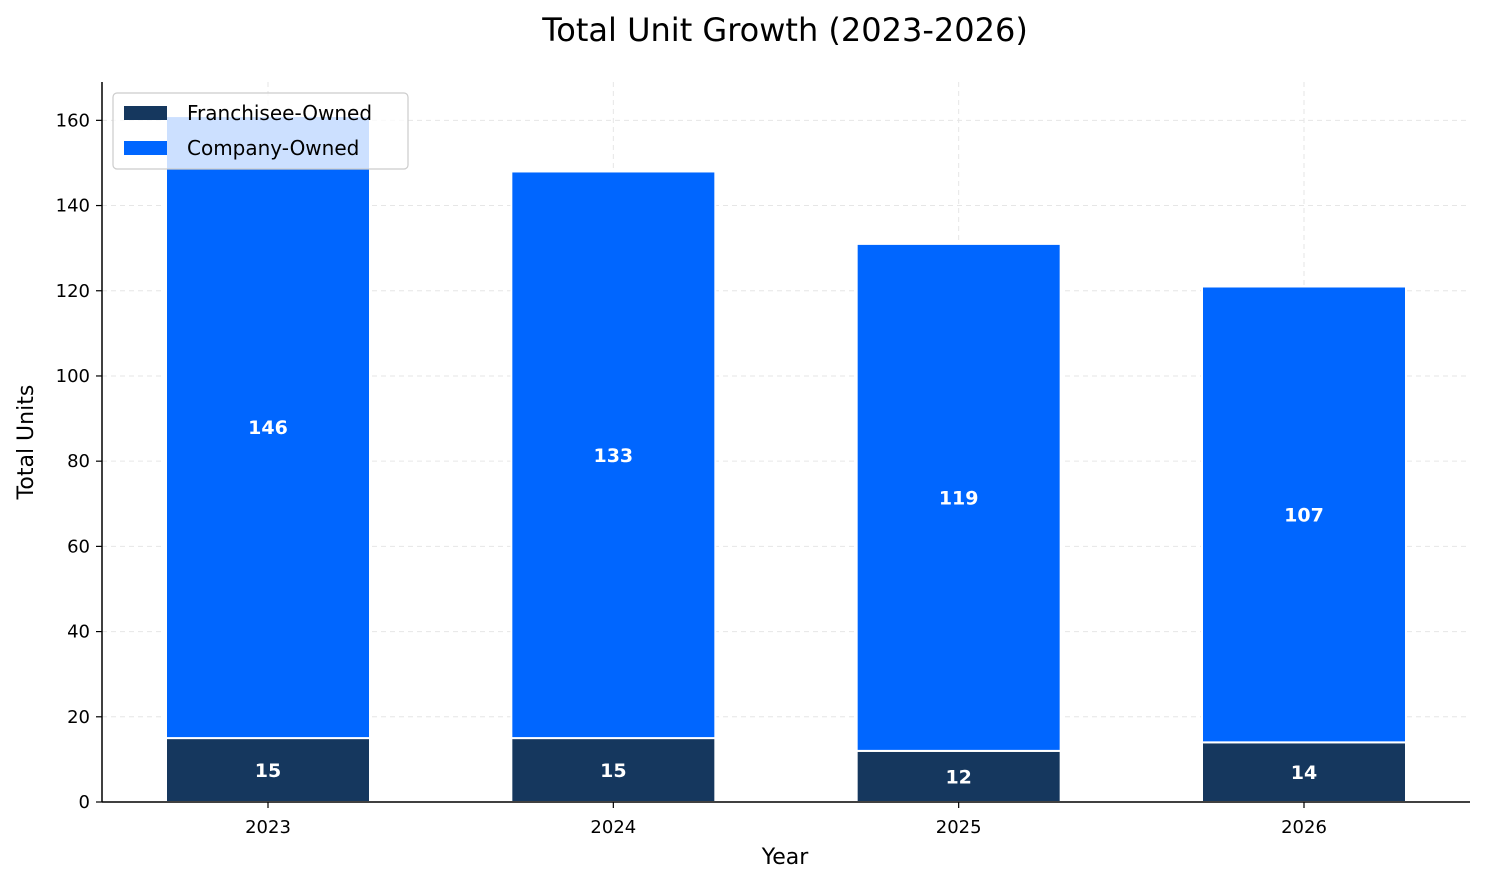  What do you see at coordinates (26, 443) in the screenshot?
I see `y-axis-label: Total Units` at bounding box center [26, 443].